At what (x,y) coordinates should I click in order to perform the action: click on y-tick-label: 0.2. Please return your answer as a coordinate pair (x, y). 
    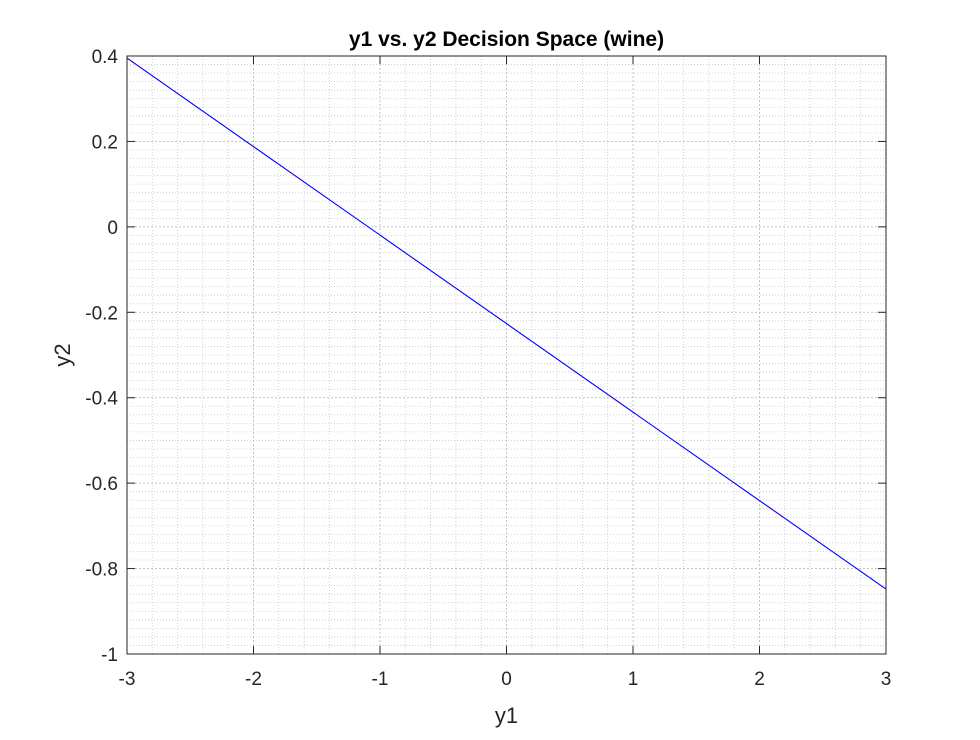
    Looking at the image, I should click on (105, 142).